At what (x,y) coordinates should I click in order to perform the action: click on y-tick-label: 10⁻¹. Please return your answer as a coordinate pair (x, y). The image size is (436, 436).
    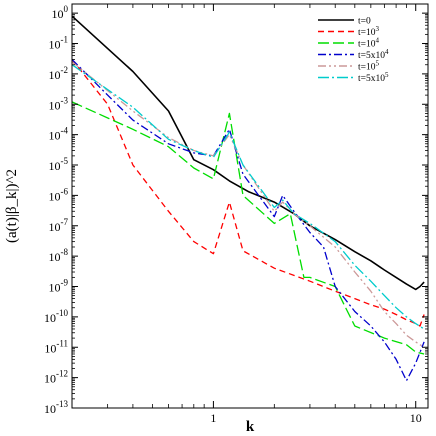
    Looking at the image, I should click on (59, 43).